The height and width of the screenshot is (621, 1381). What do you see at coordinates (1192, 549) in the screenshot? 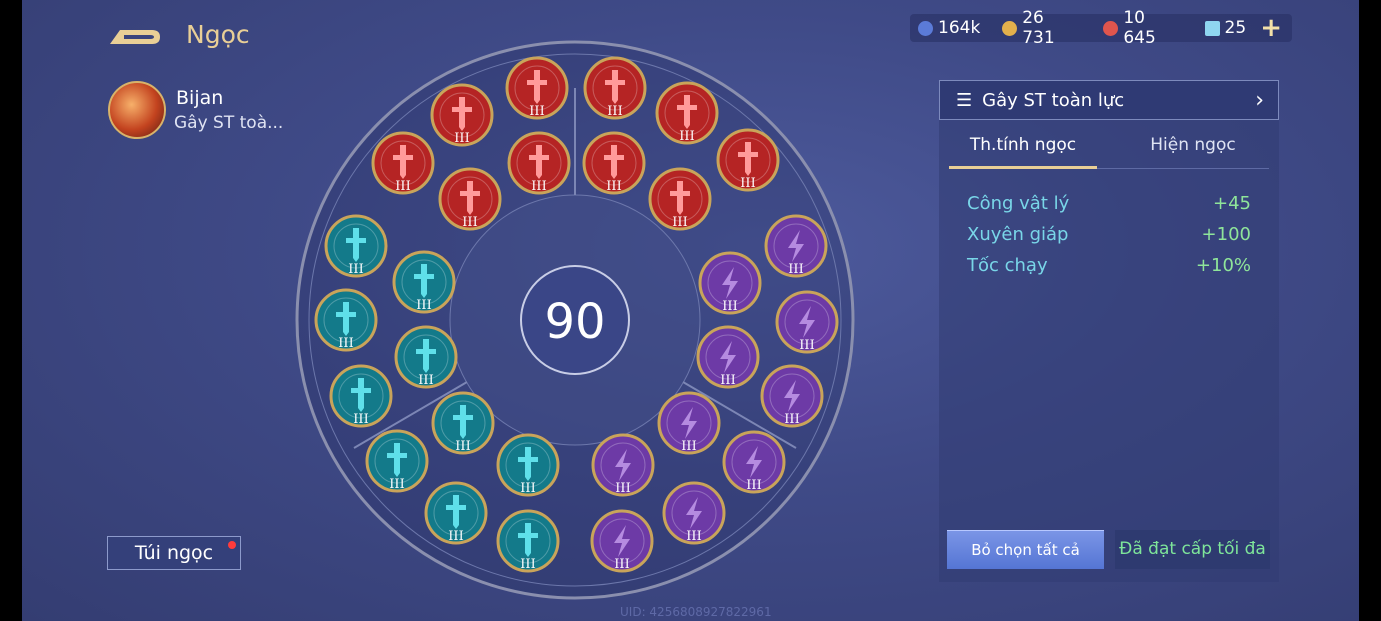
I see `max-level-button: Đã đạt cấp tối đa` at bounding box center [1192, 549].